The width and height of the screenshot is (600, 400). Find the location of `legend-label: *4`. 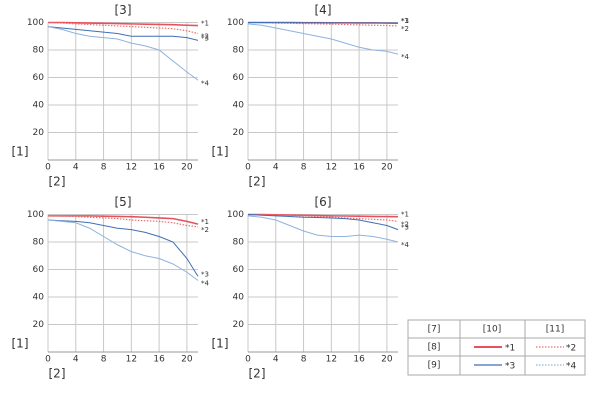

legend-label: *4 is located at coordinates (571, 367).